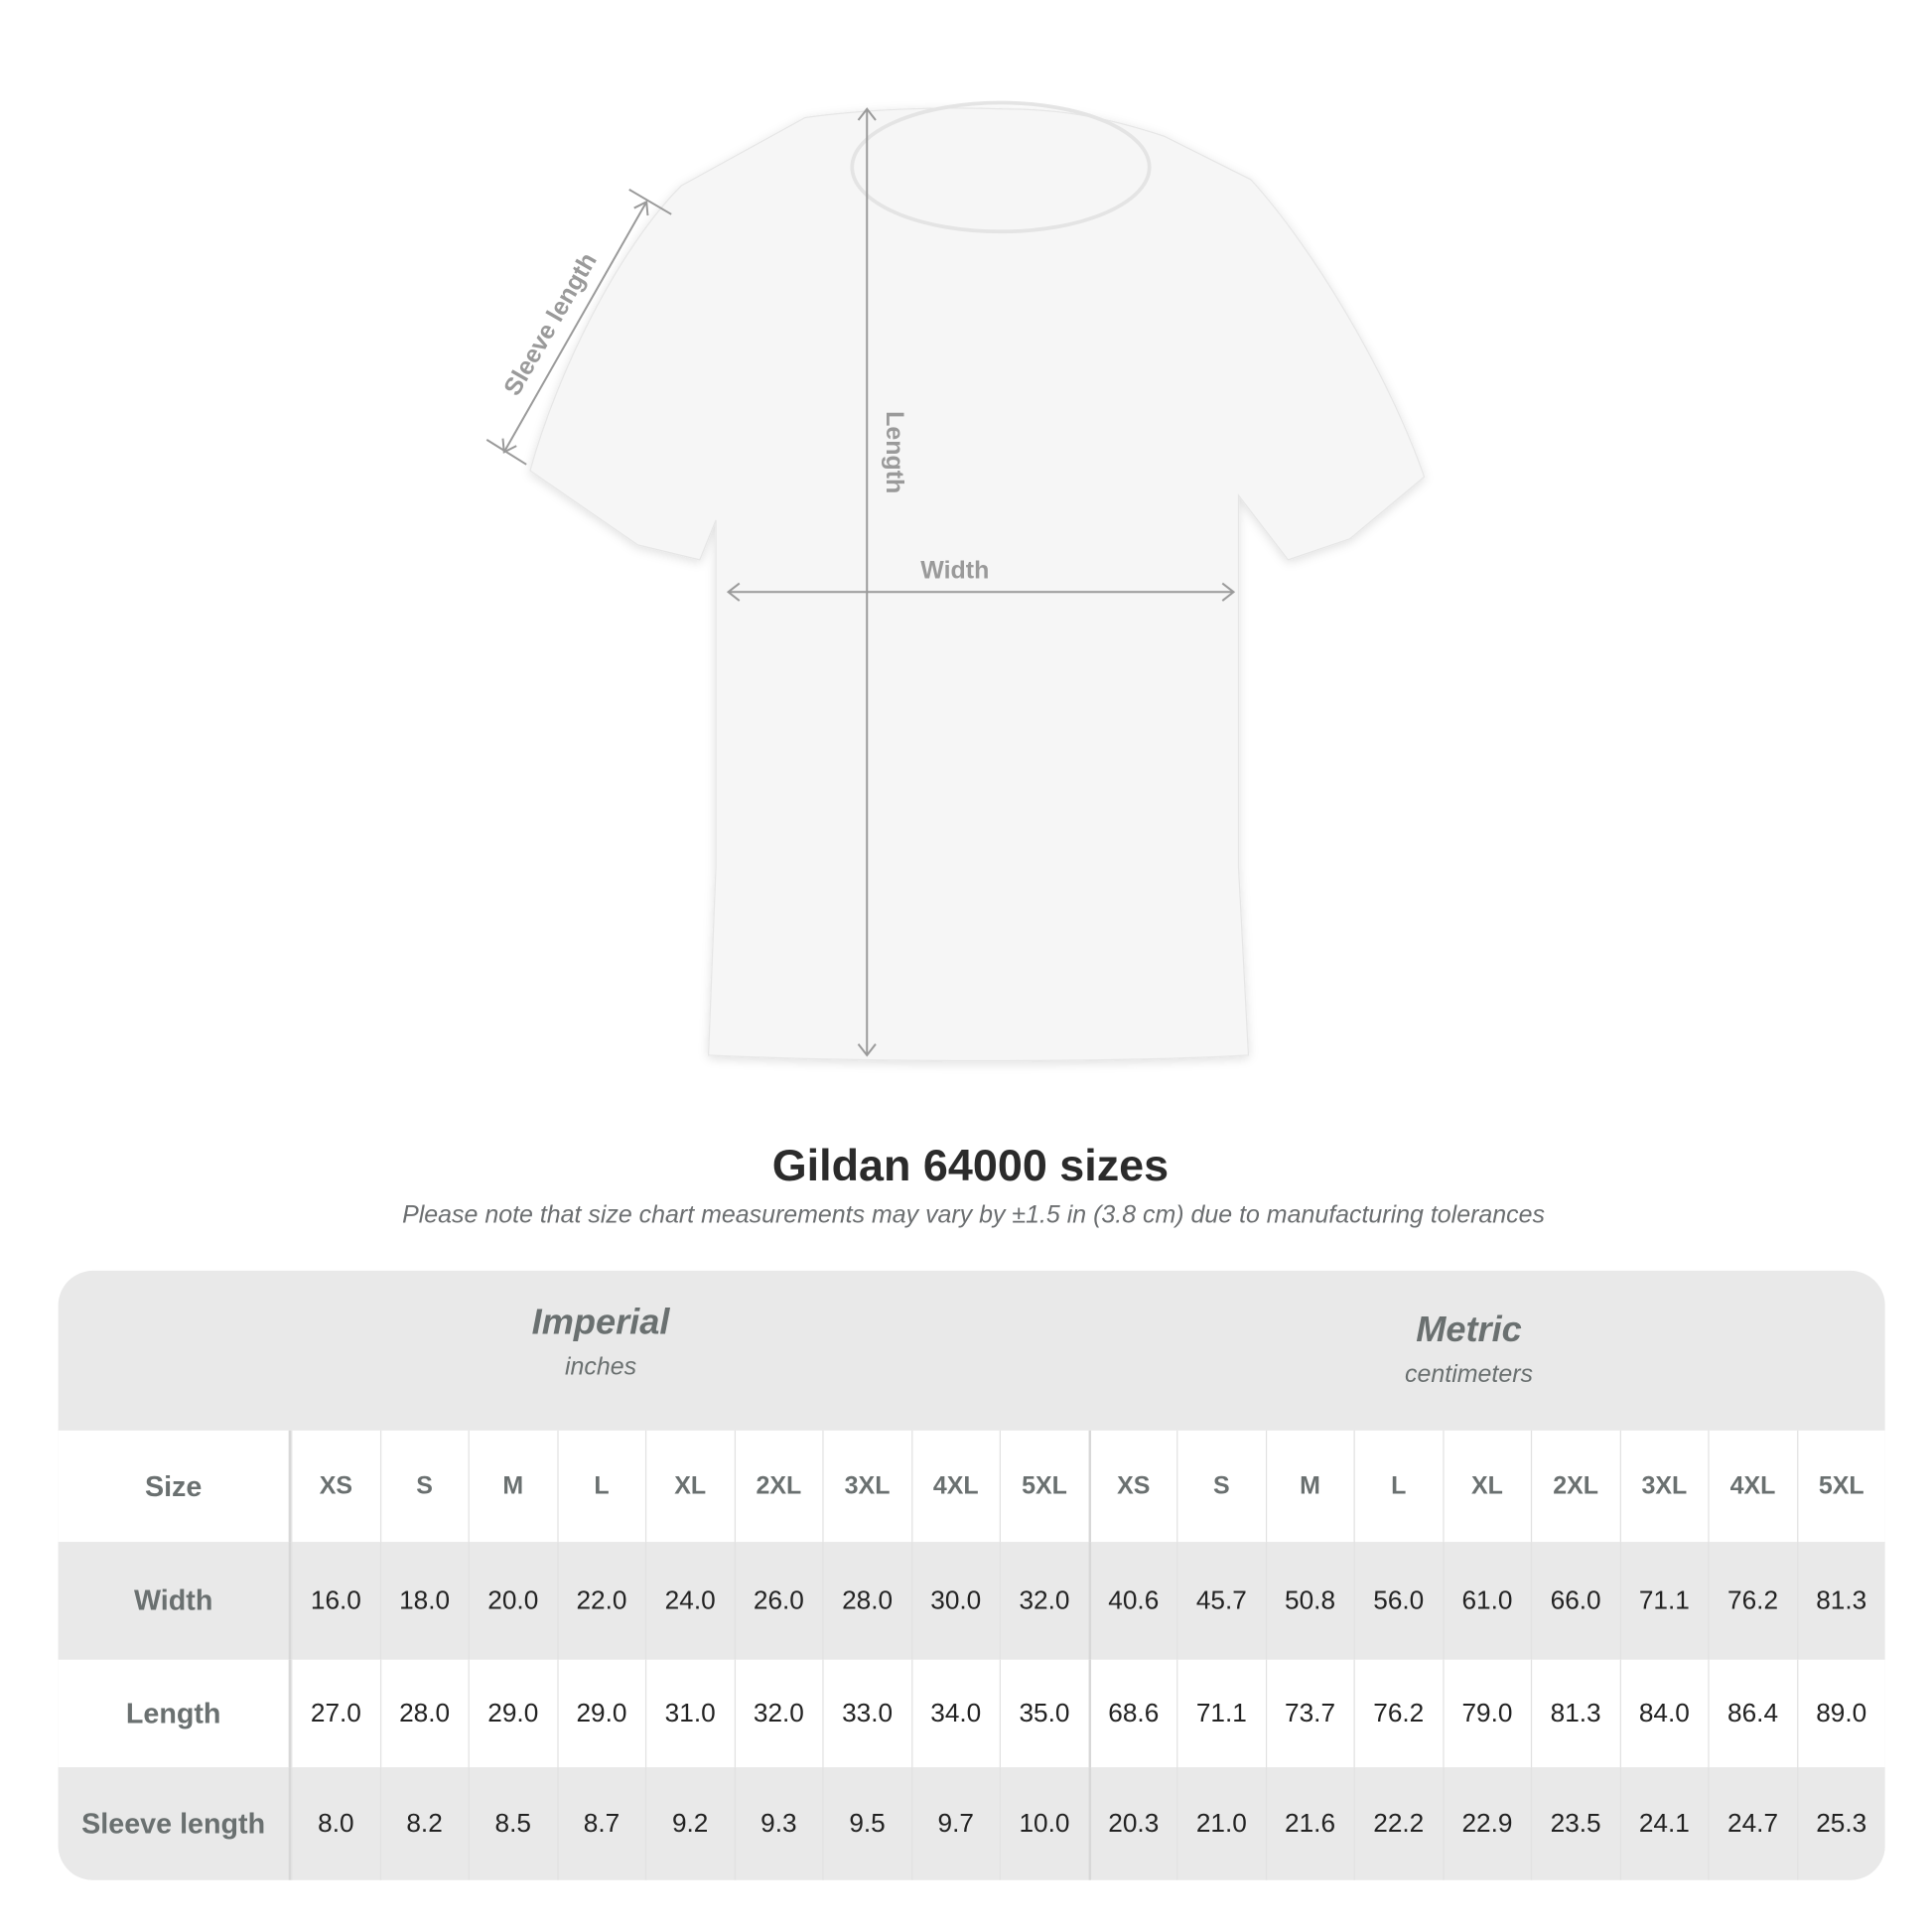  What do you see at coordinates (601, 1486) in the screenshot?
I see `imperial-size-header: L` at bounding box center [601, 1486].